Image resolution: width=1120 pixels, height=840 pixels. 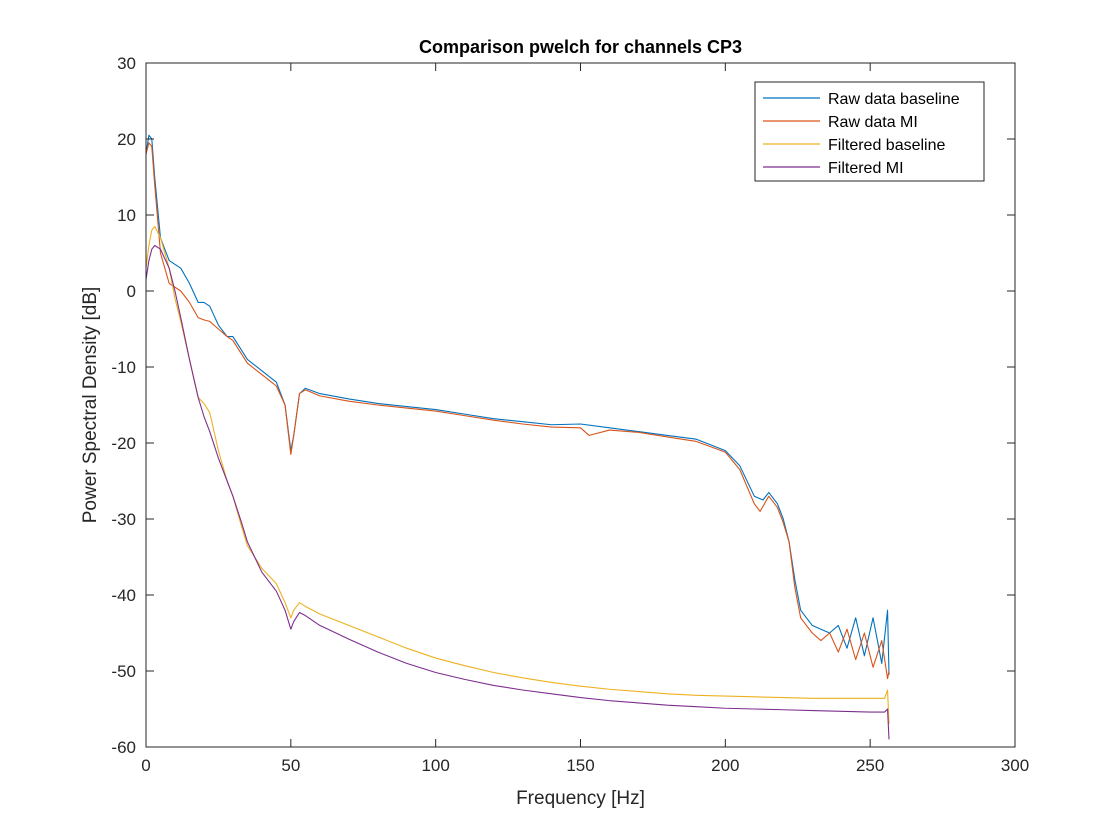 I want to click on x-tick-label: 300, so click(x=1015, y=765).